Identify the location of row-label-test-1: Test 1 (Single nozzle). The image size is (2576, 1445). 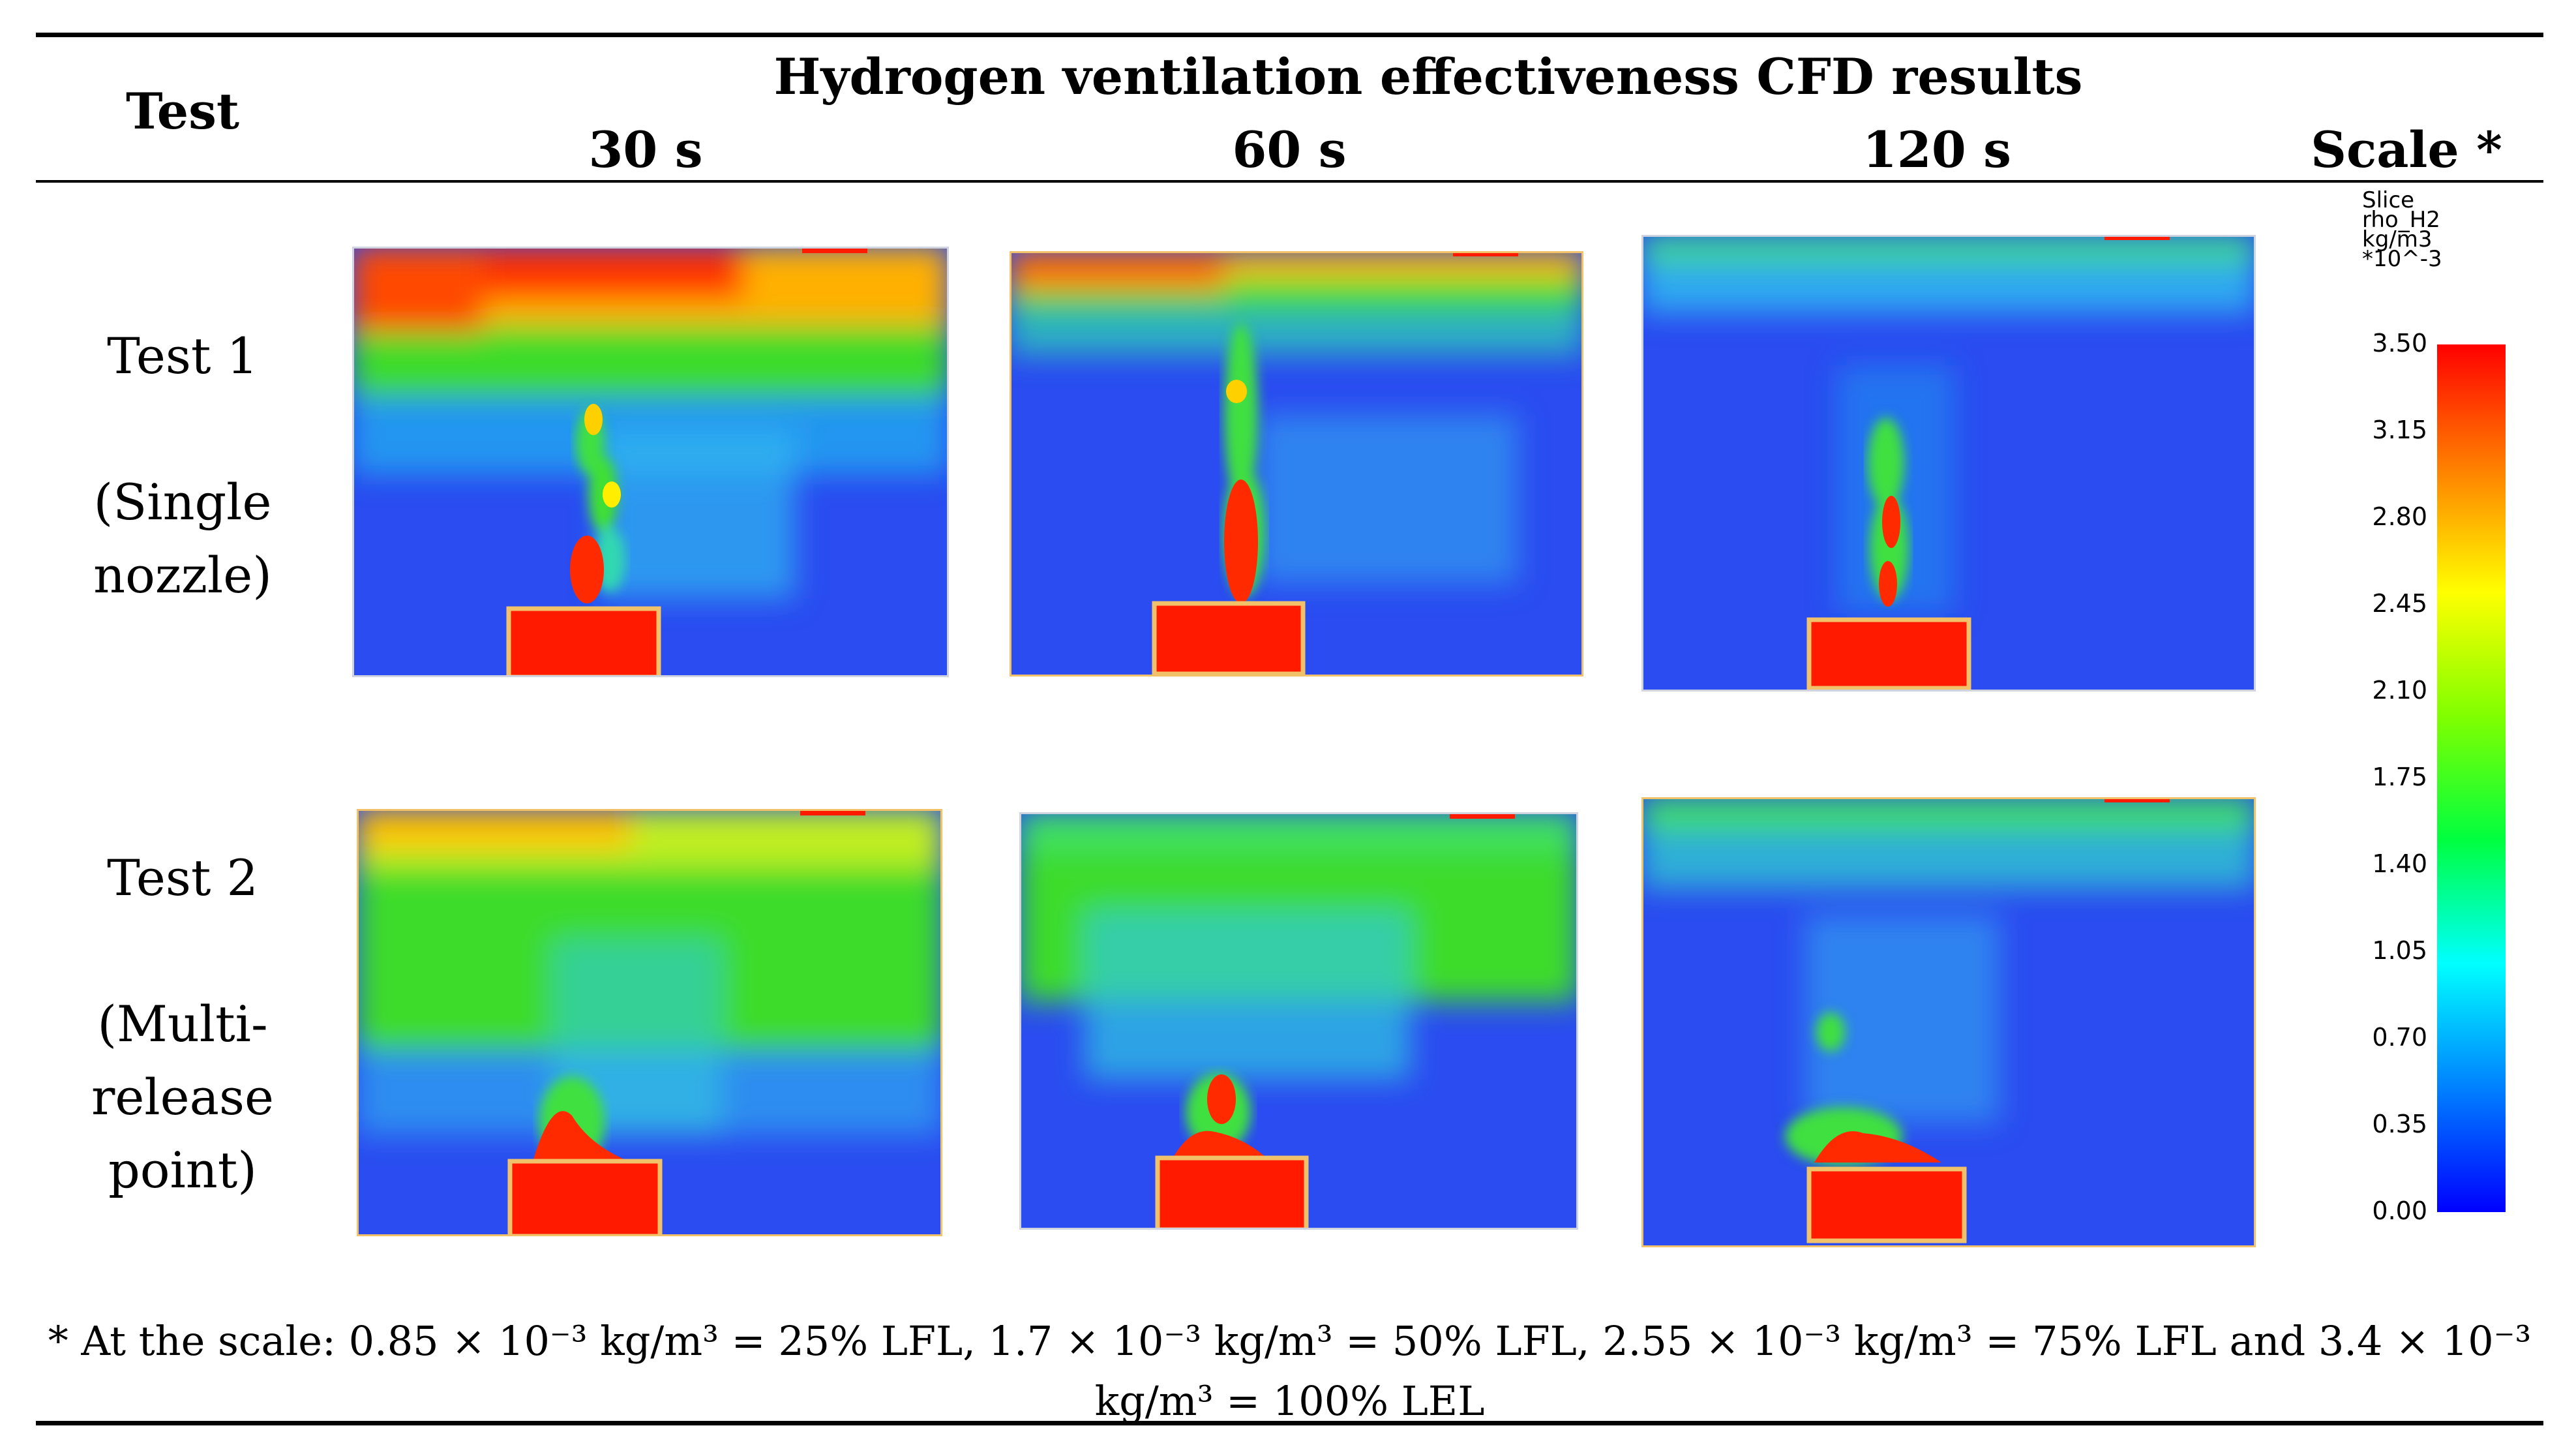
(183, 466).